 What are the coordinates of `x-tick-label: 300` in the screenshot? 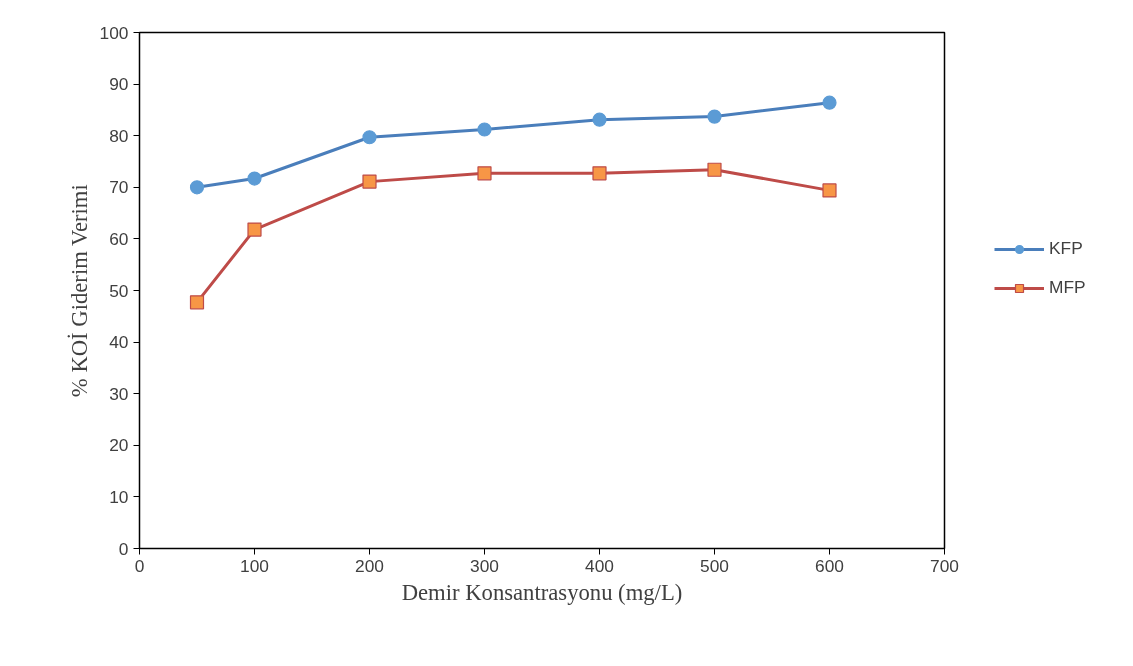 It's located at (484, 565).